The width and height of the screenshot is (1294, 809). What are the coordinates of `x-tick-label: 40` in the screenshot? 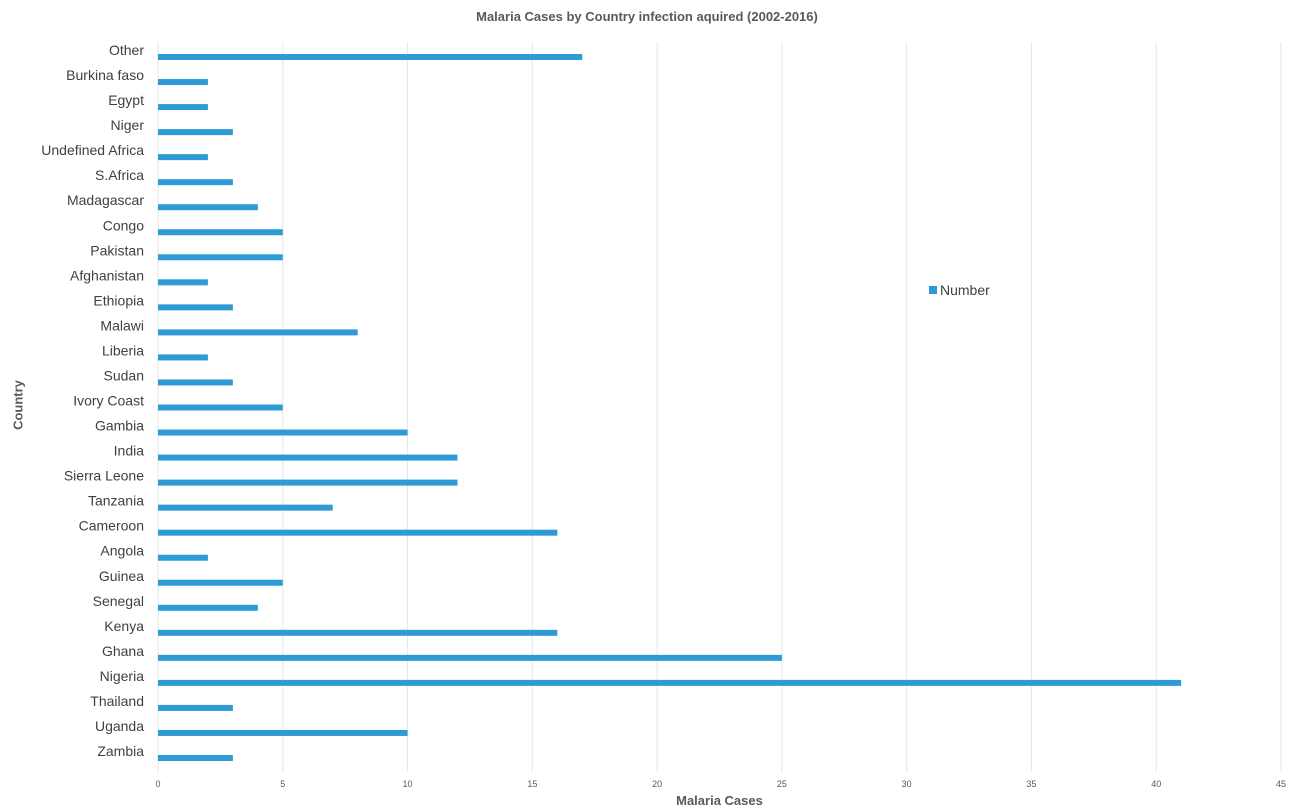 It's located at (1156, 784).